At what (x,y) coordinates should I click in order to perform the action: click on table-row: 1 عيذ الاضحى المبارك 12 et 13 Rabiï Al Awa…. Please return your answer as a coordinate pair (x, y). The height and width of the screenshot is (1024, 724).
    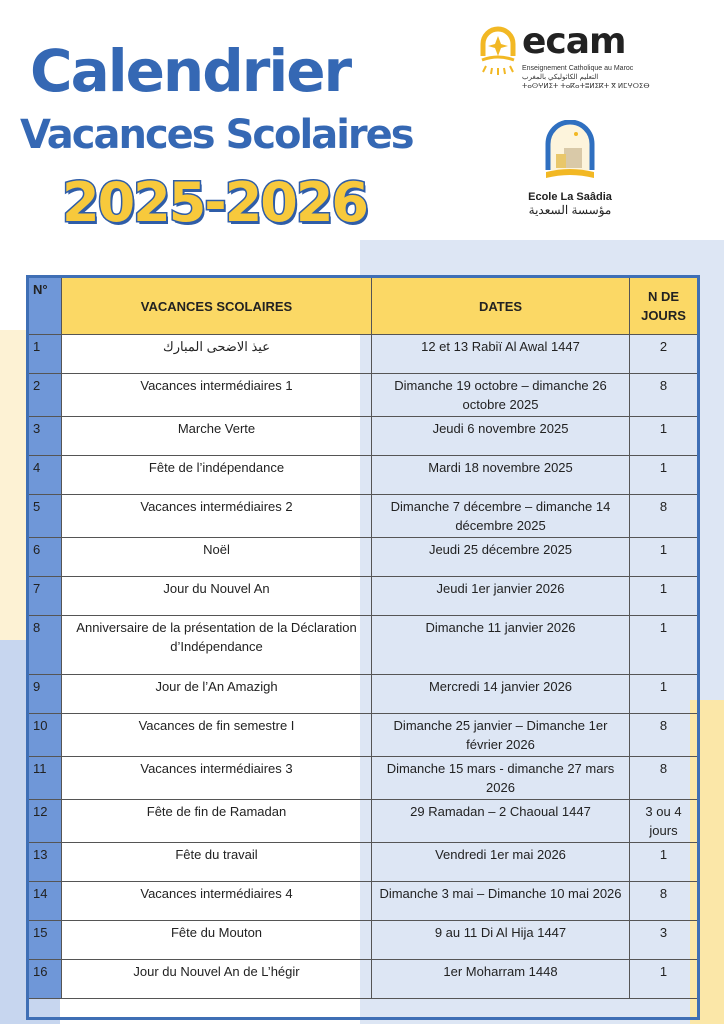
    Looking at the image, I should click on (363, 354).